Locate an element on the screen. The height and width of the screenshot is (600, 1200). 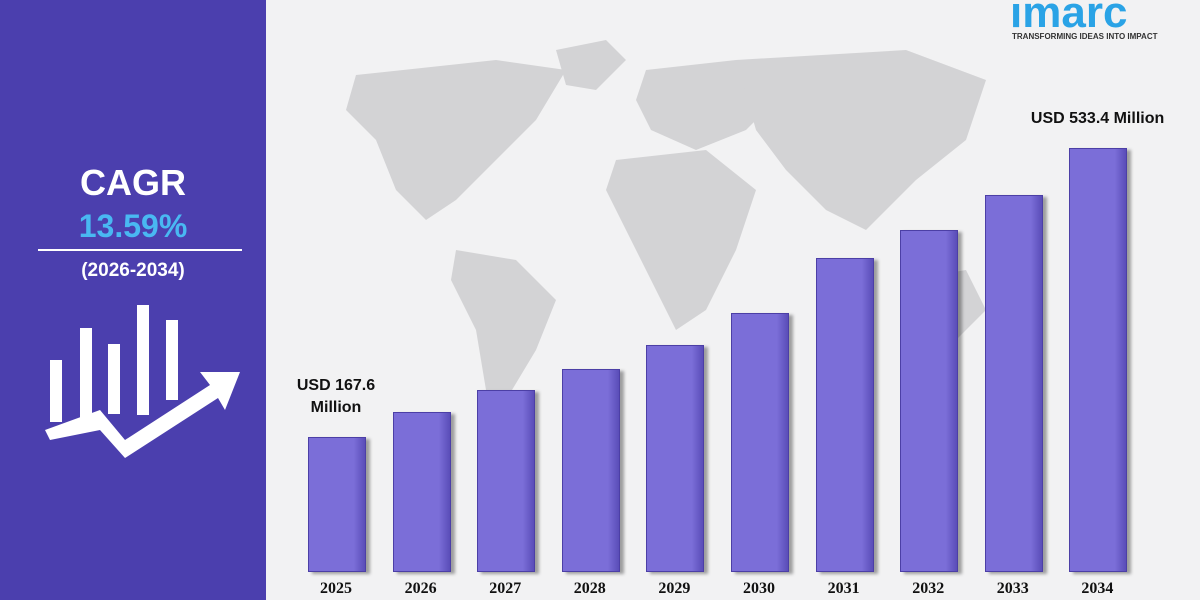
x-tick-label: 2027 is located at coordinates (505, 588).